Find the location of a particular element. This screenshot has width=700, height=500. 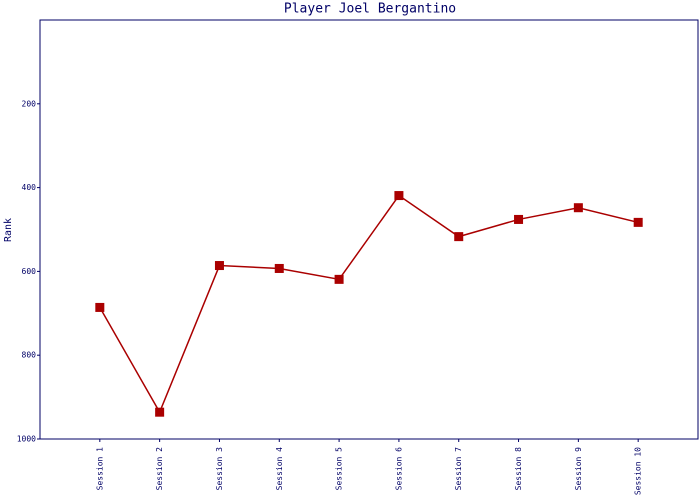

x-tick-label: Session 2 is located at coordinates (159, 469).